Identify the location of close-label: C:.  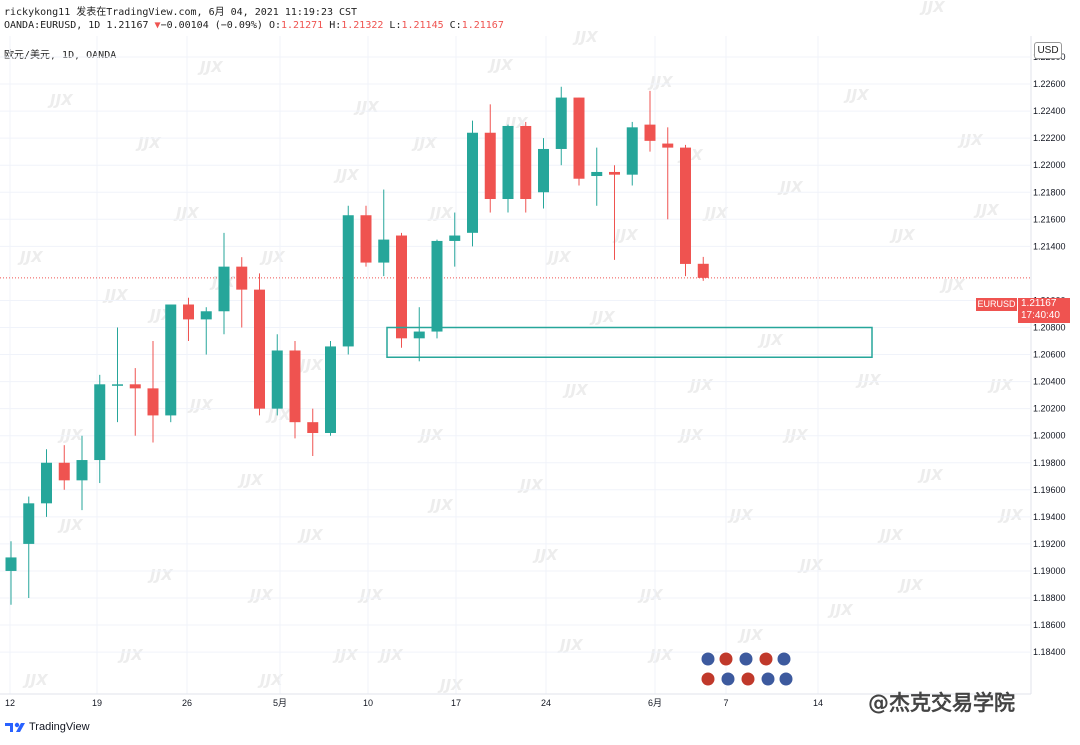
(455, 25).